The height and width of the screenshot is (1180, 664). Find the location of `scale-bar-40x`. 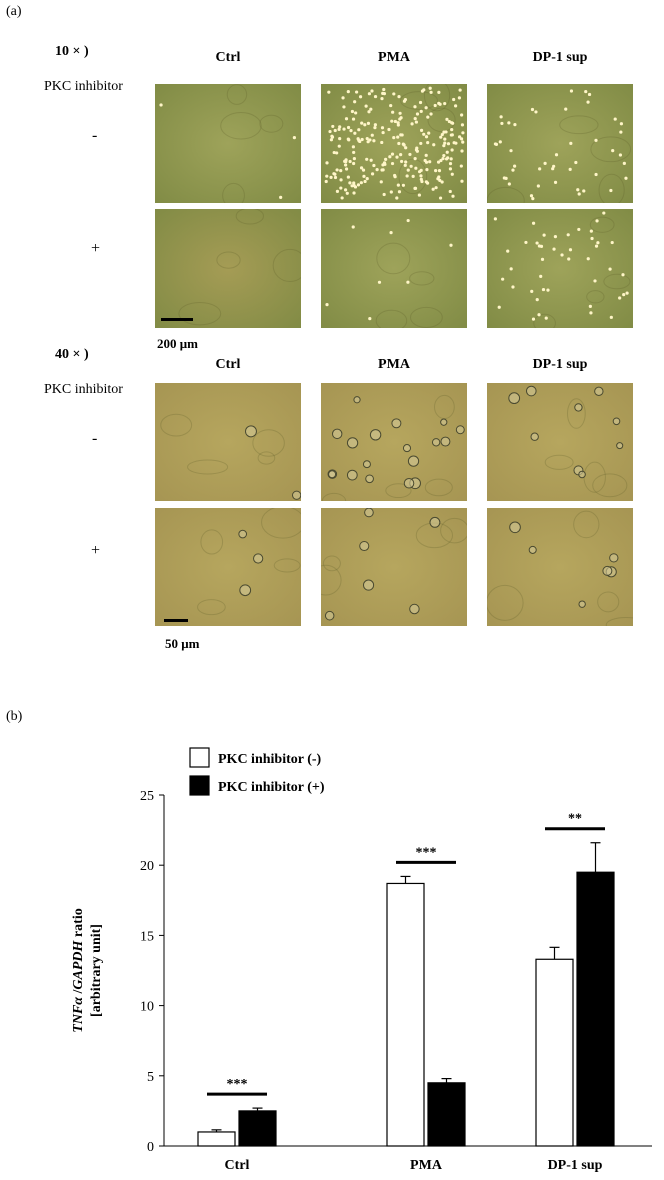

scale-bar-40x is located at coordinates (176, 620).